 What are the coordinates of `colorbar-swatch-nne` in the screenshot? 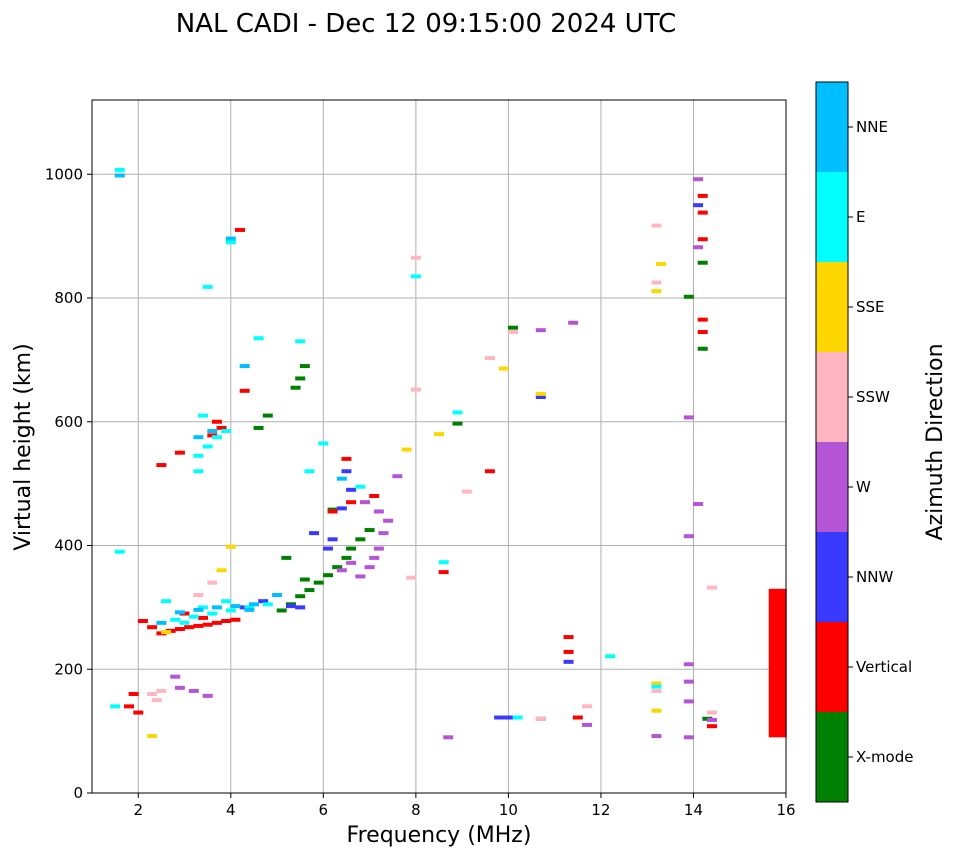 It's located at (832, 127).